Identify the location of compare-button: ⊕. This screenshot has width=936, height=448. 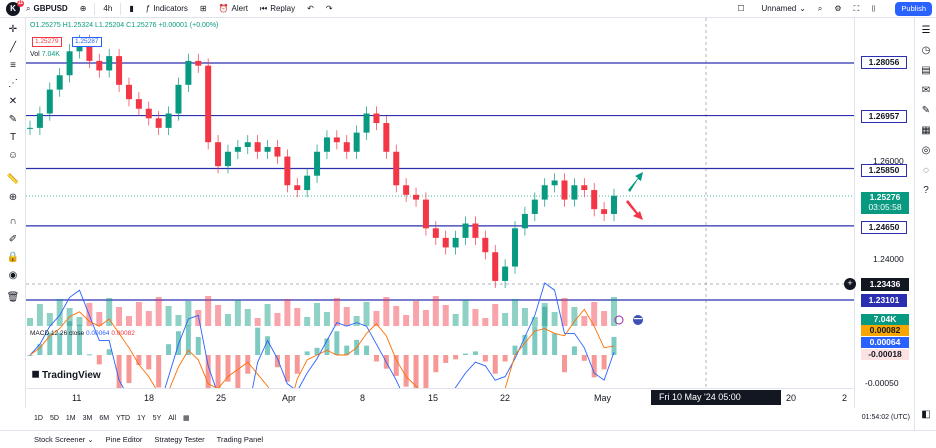
(83, 9).